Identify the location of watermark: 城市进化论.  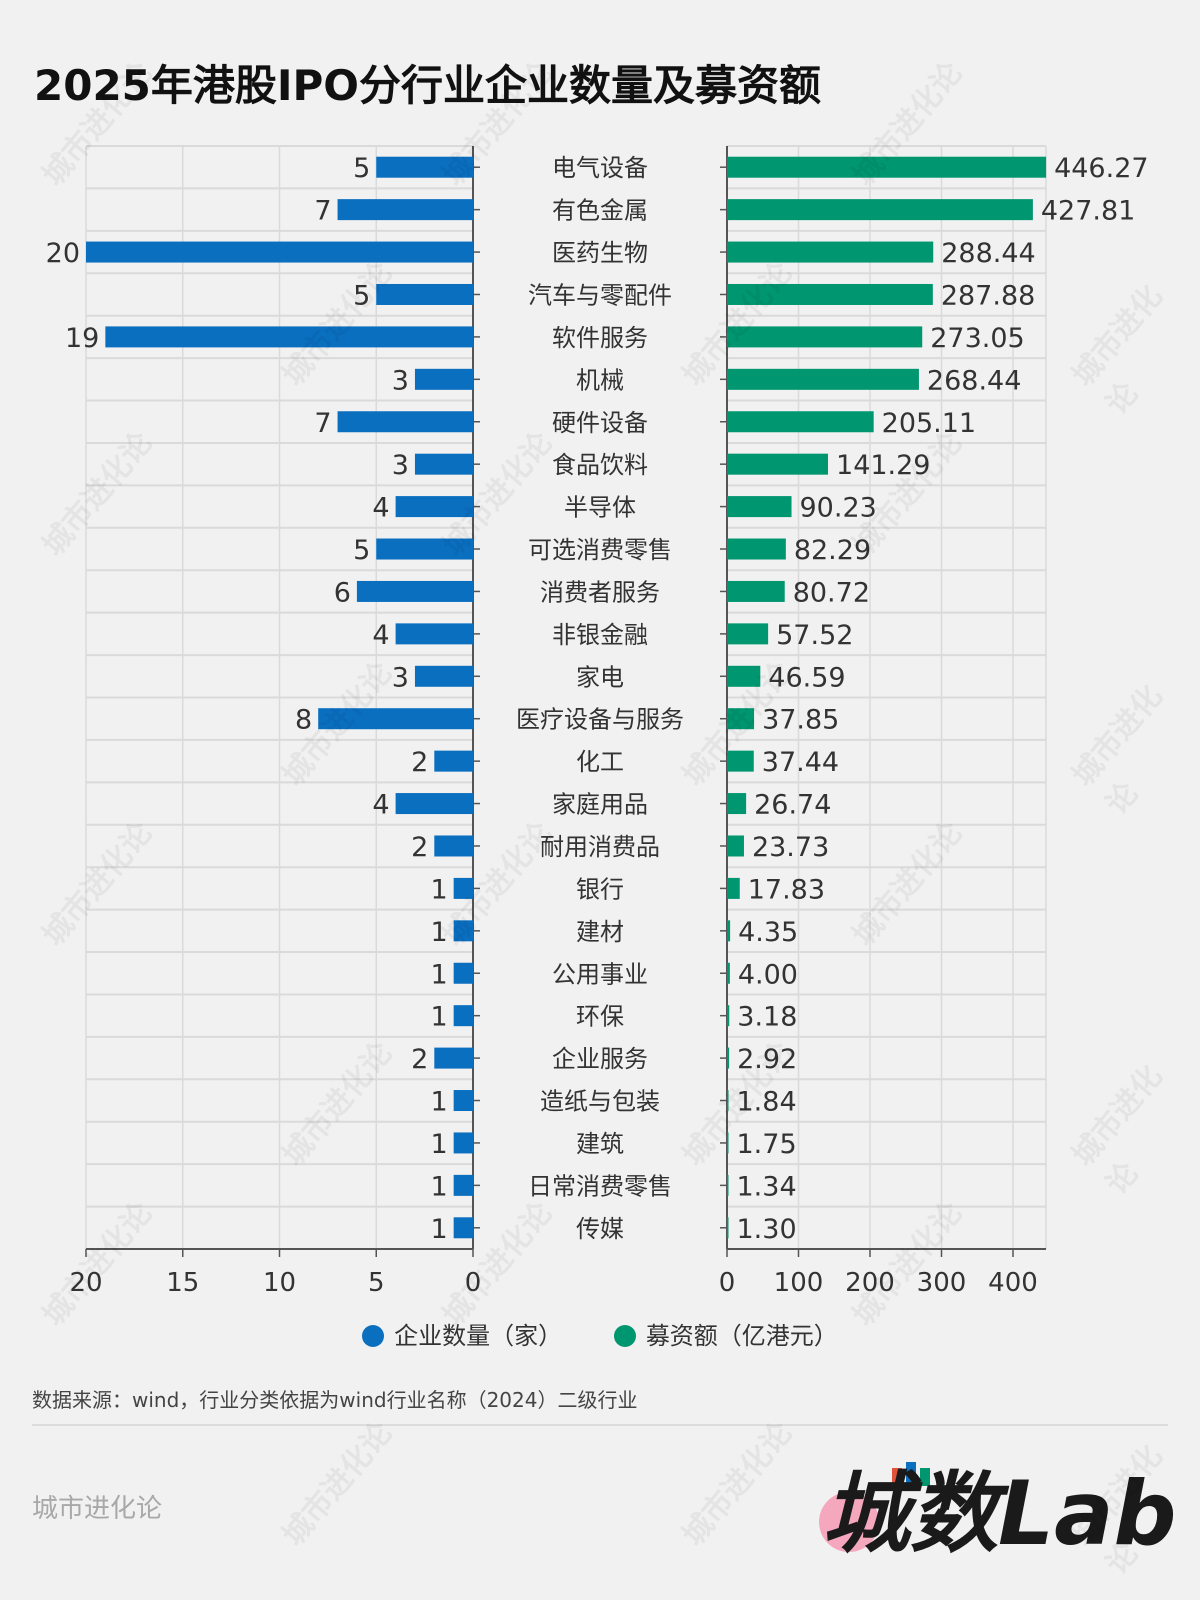
(338, 1484).